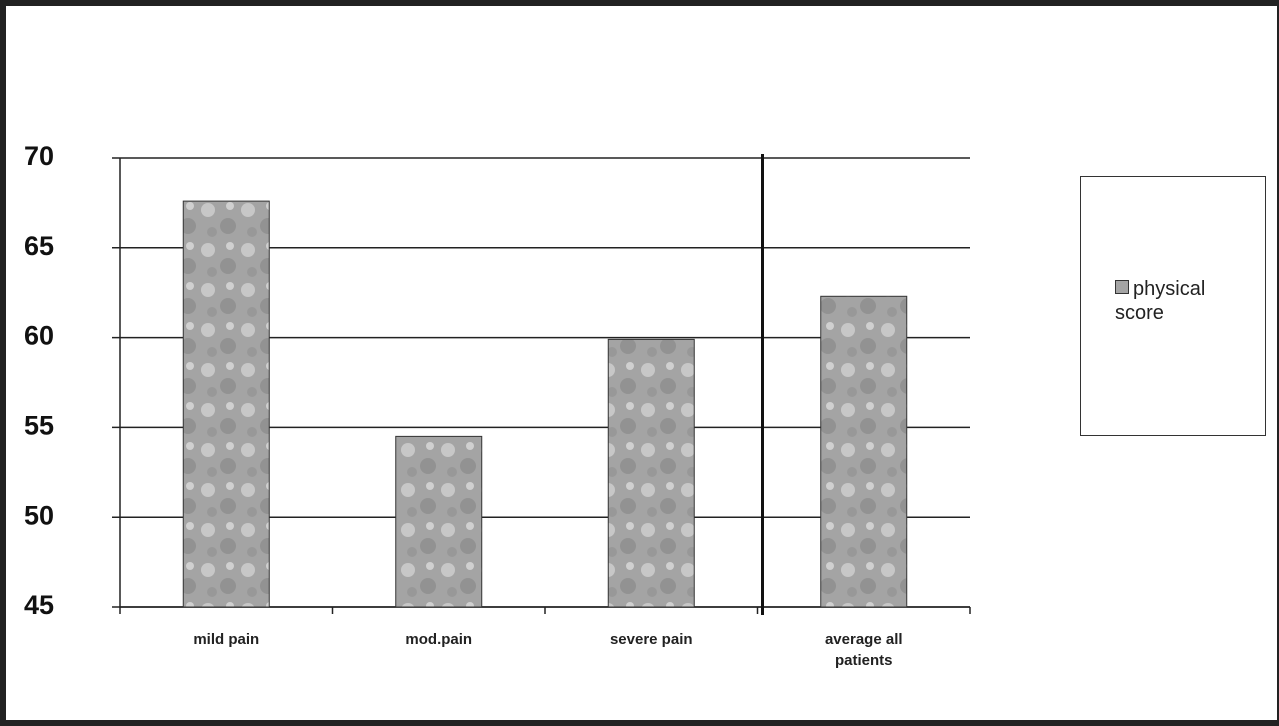  I want to click on legend: physical score, so click(1173, 306).